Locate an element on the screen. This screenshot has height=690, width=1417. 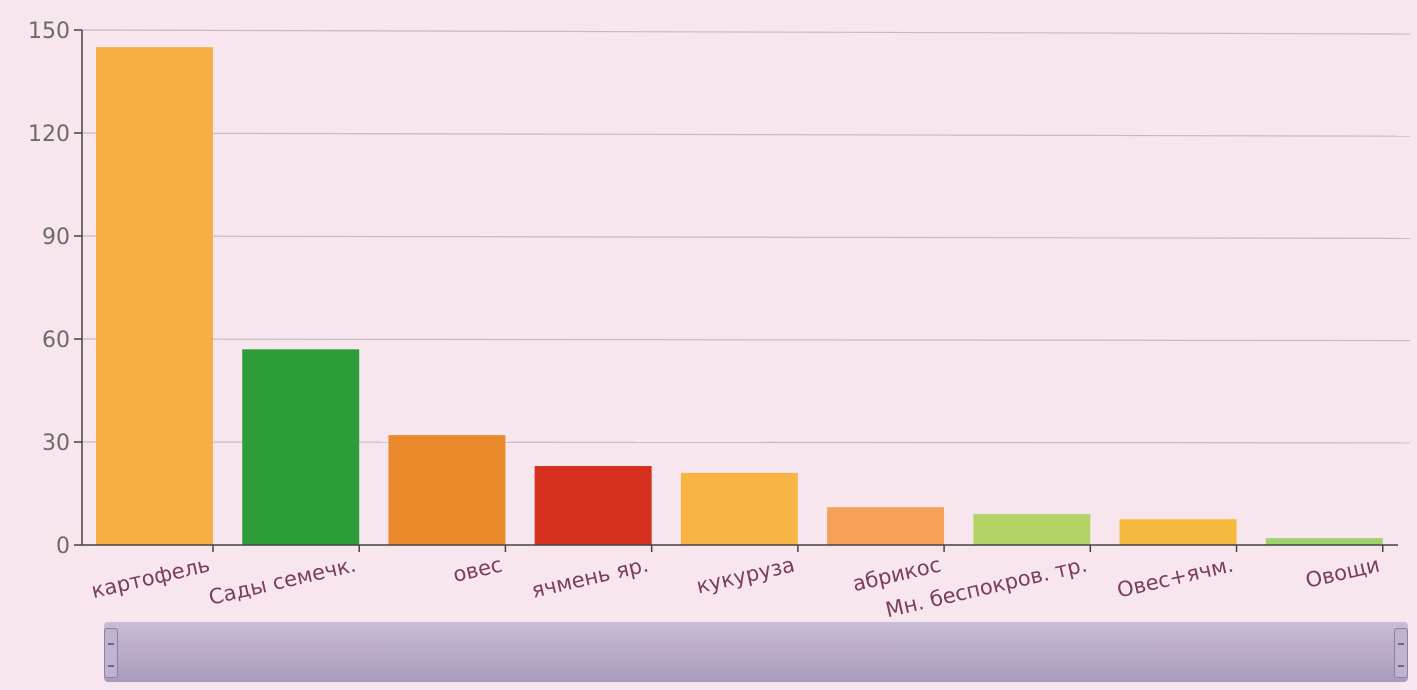
y-tick-label: 30 is located at coordinates (56, 443).